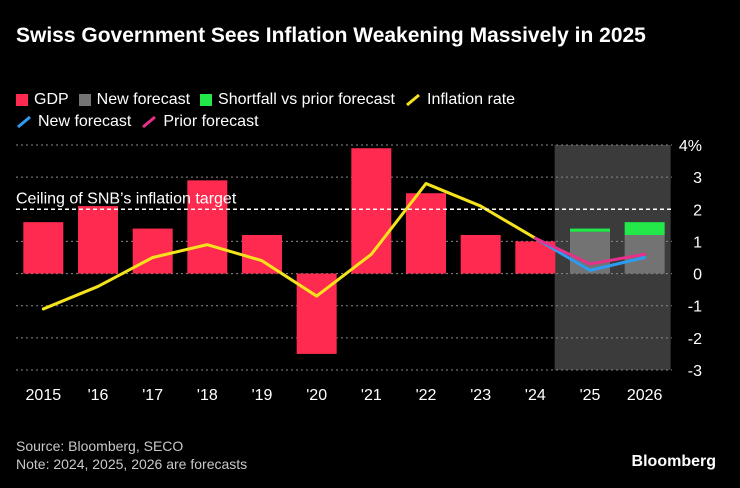 This screenshot has height=488, width=740. What do you see at coordinates (480, 395) in the screenshot?
I see `x-tick-label: '23` at bounding box center [480, 395].